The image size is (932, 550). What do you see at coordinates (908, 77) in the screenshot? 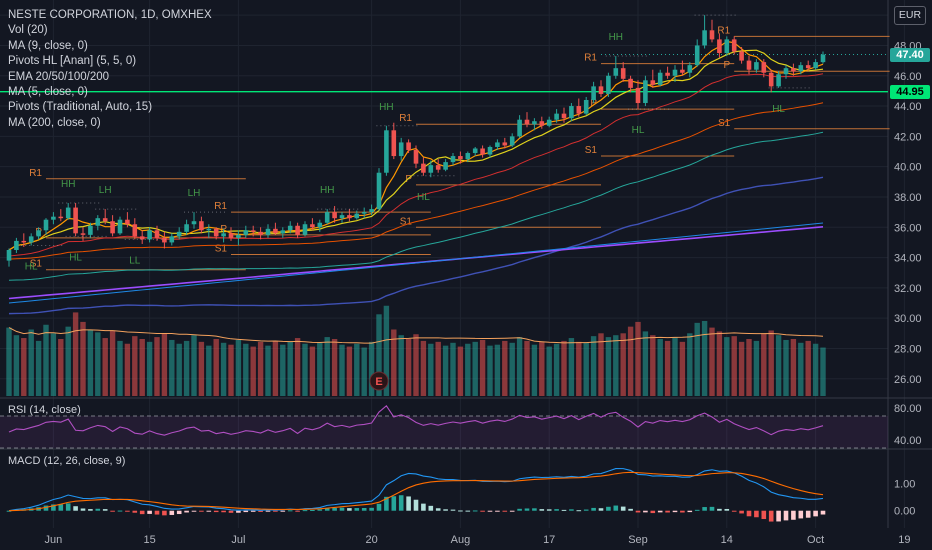
I see `price-tick-label: 46.00` at bounding box center [908, 77].